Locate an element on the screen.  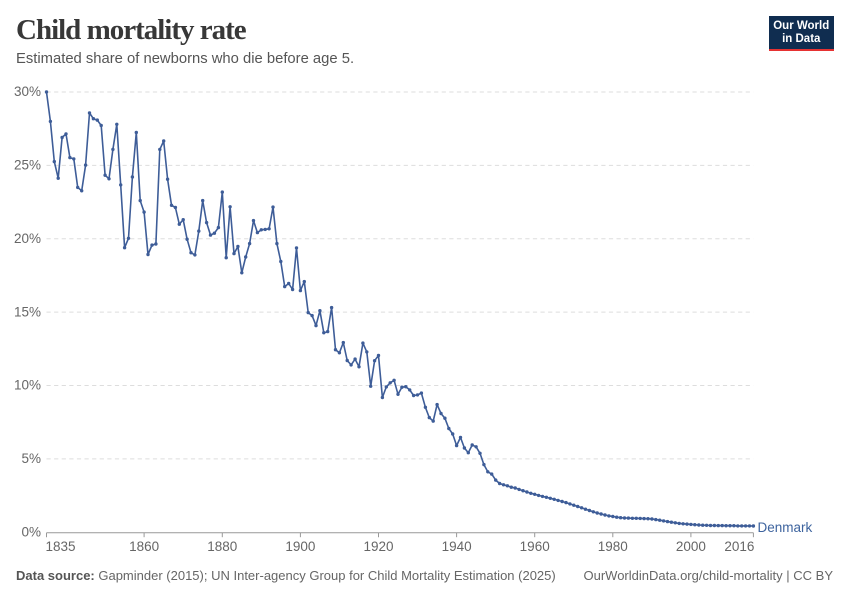
svg-text: 5% is located at coordinates (31, 458).